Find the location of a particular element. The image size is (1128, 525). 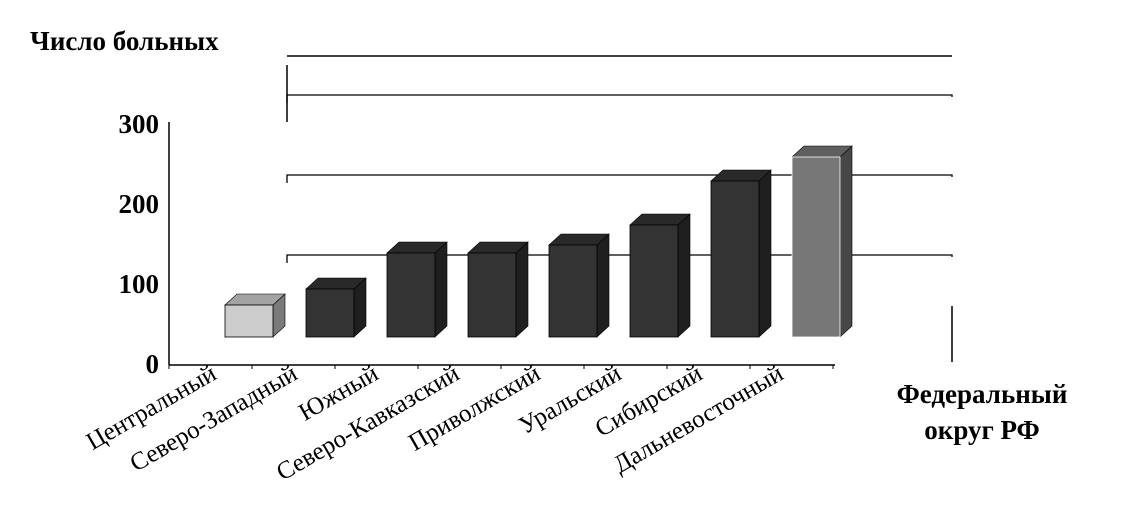

y-tick-label: 300 is located at coordinates (139, 124).